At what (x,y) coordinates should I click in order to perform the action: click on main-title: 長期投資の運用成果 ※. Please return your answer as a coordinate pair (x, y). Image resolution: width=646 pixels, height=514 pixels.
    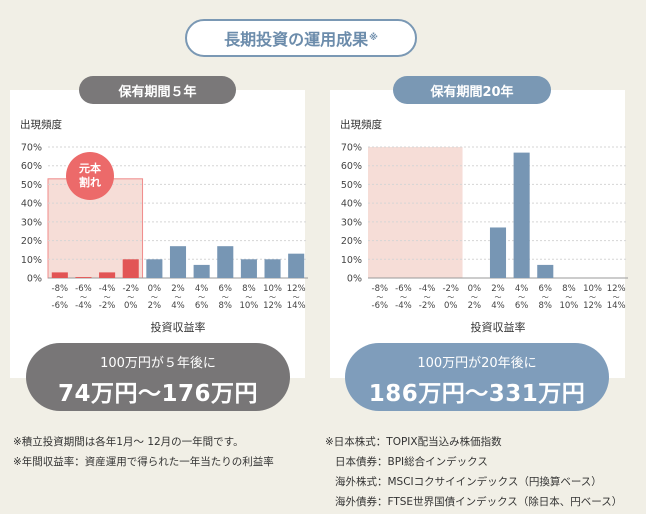
    Looking at the image, I should click on (301, 38).